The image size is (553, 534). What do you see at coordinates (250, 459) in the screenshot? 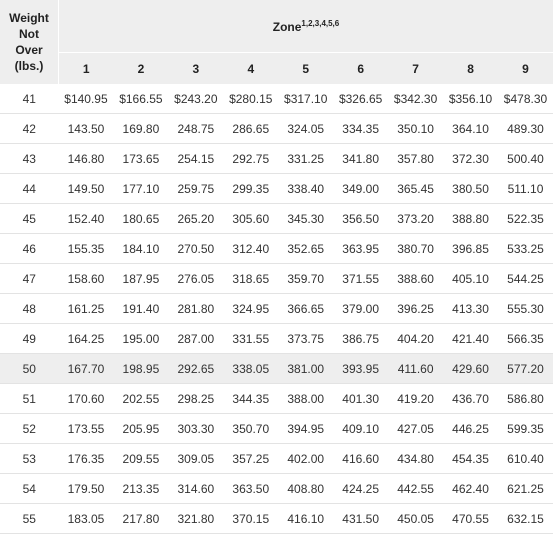
I see `price-cell: 357.25` at bounding box center [250, 459].